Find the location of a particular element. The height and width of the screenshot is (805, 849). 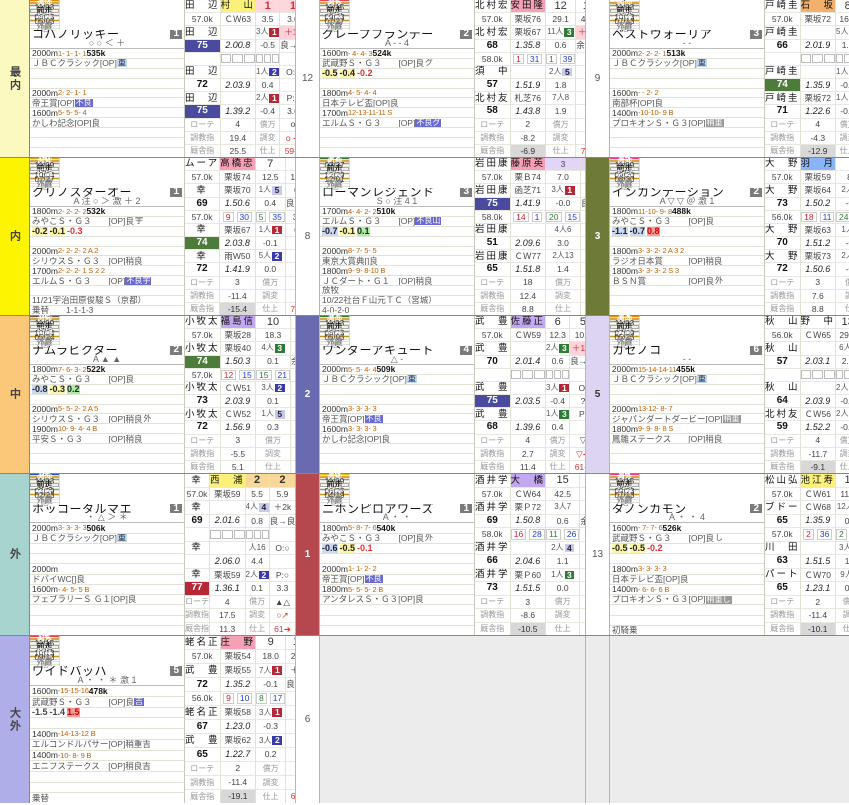

horse-name-row: インカンテーション 2 is located at coordinates (687, 192).